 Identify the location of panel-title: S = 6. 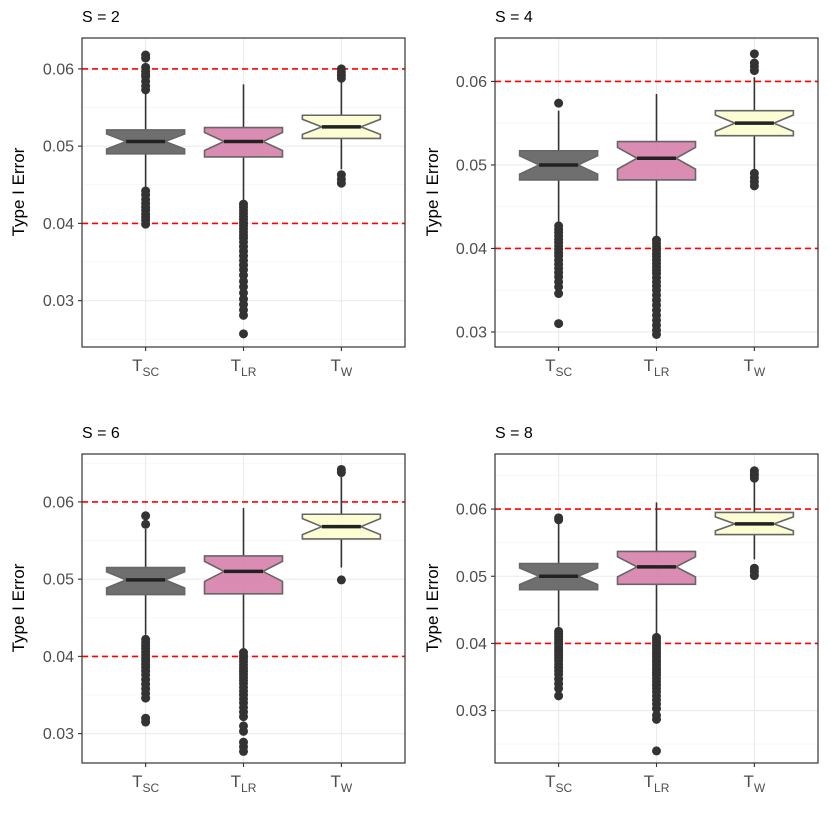
(101, 433).